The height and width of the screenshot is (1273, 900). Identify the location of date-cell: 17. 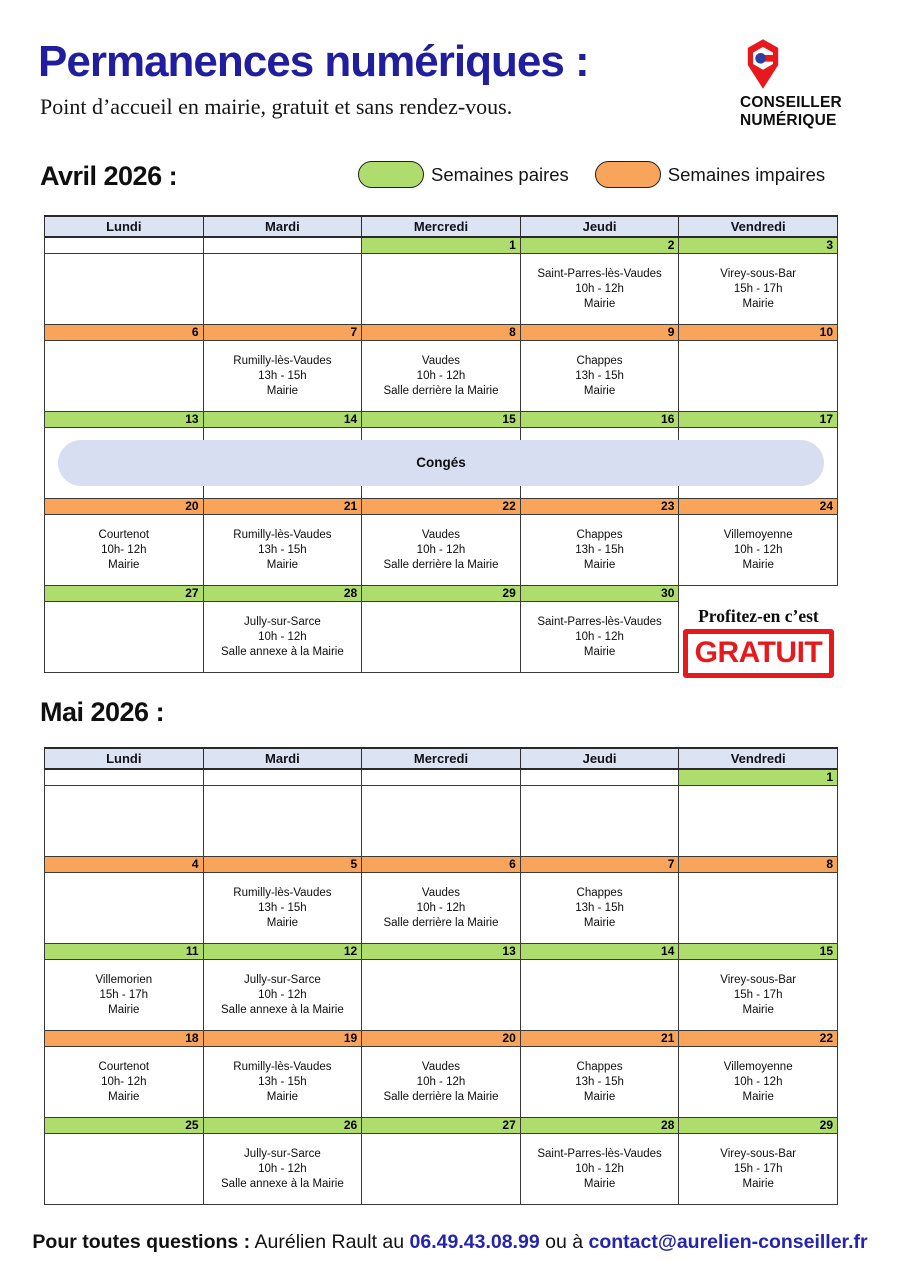
(758, 419).